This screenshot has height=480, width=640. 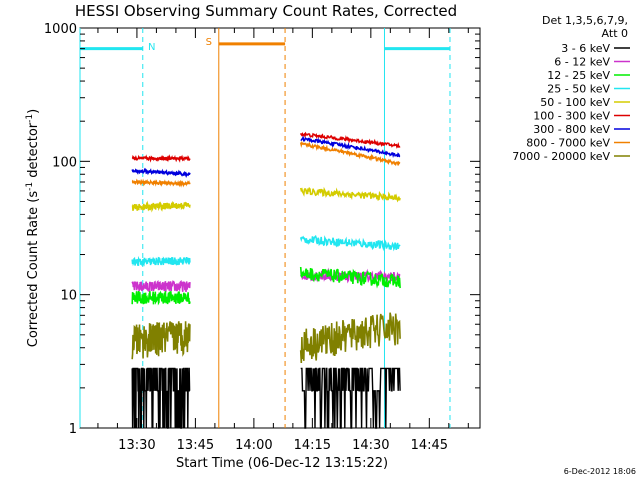 I want to click on y-axis-label-end: ), so click(x=33, y=111).